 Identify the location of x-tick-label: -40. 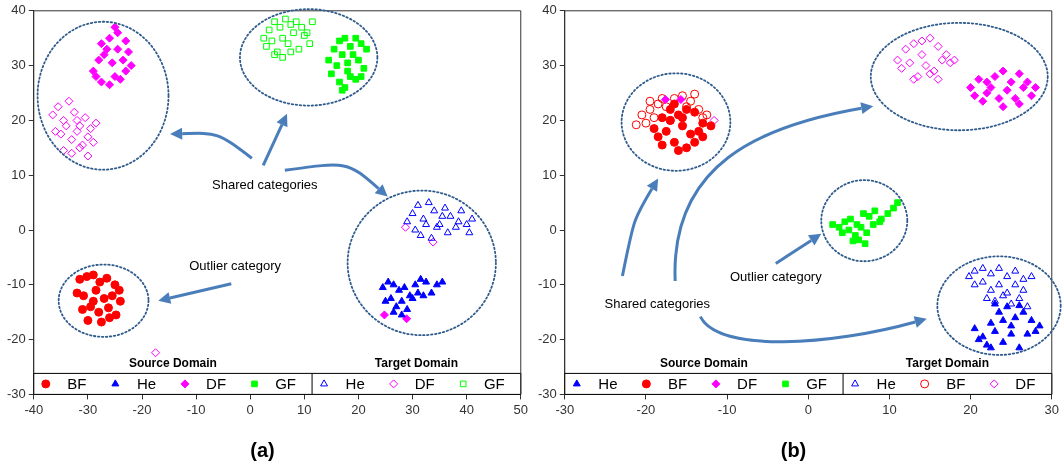
(34, 409).